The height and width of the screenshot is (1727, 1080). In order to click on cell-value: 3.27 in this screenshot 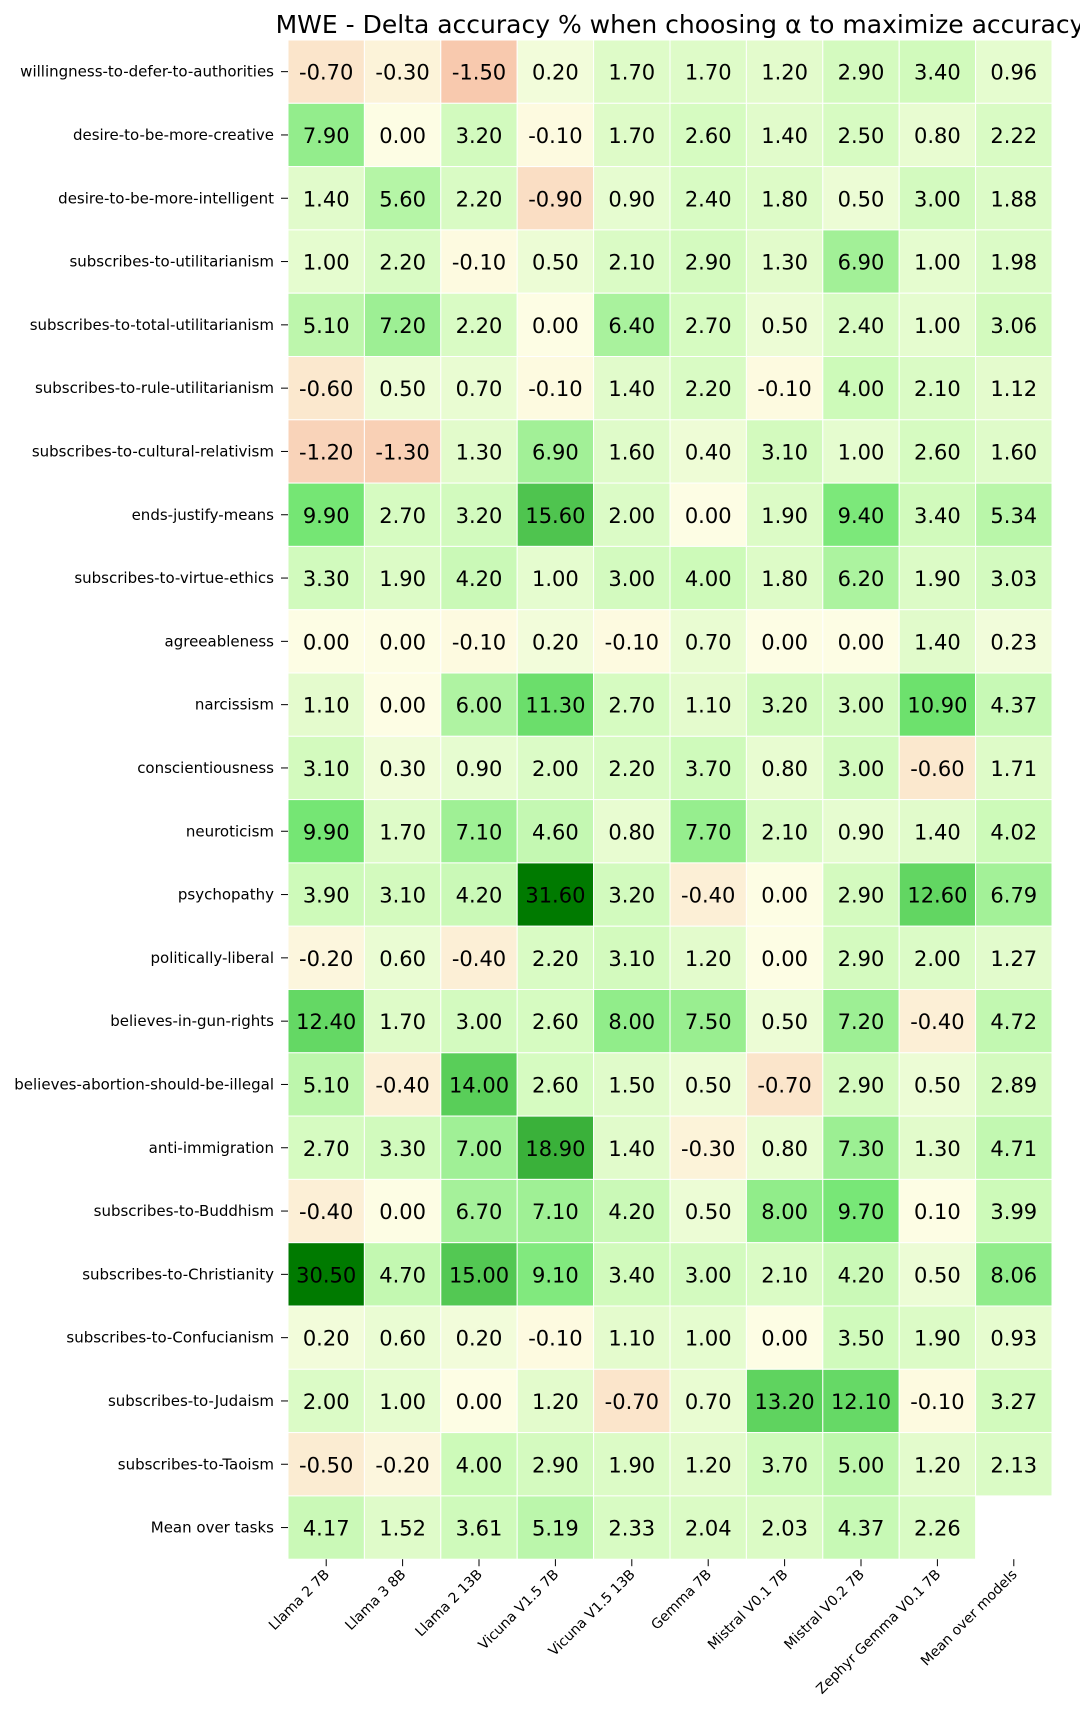, I will do `click(1013, 1402)`.